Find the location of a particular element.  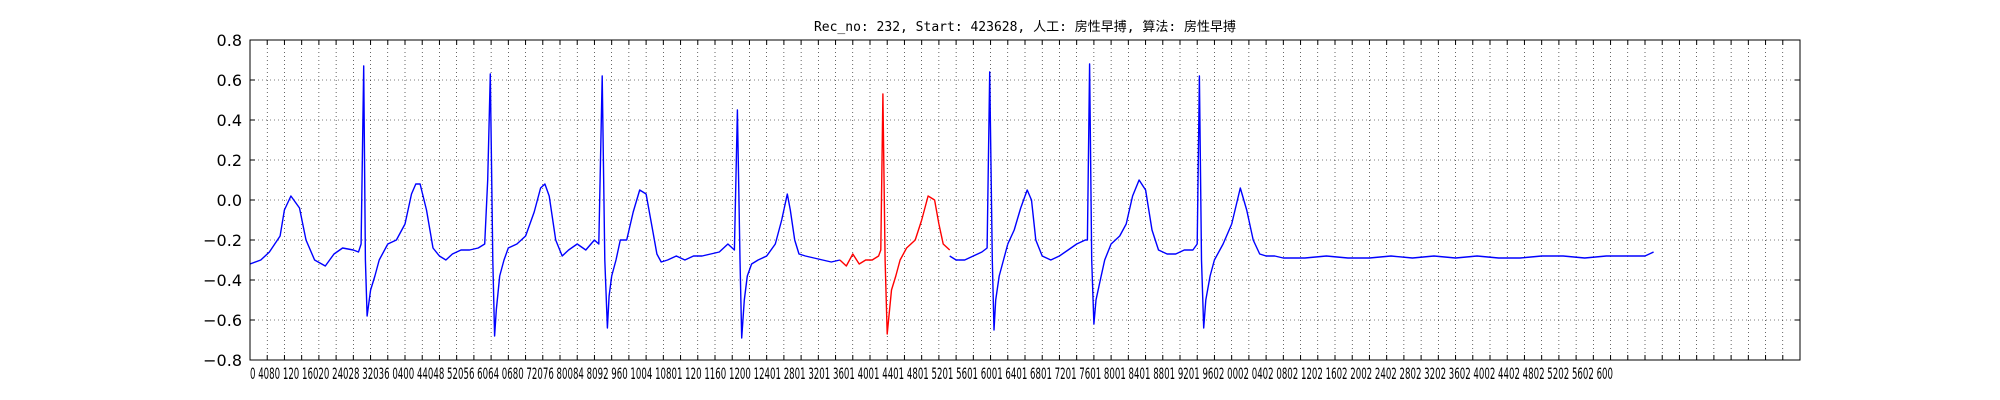

y-tick-label: −0.4 is located at coordinates (222, 280).